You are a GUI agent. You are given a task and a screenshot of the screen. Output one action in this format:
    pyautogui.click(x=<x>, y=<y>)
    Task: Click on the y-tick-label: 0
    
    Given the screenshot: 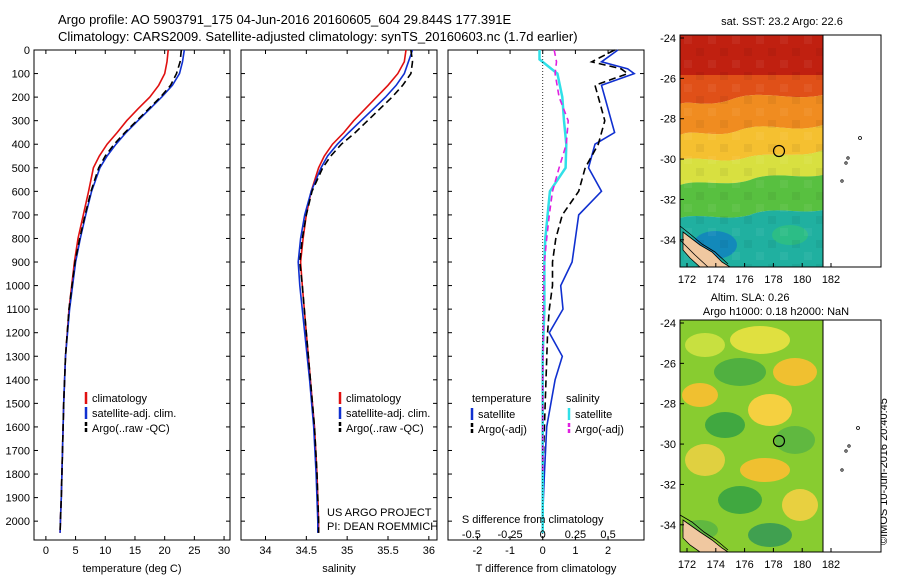 What is the action you would take?
    pyautogui.click(x=27, y=51)
    